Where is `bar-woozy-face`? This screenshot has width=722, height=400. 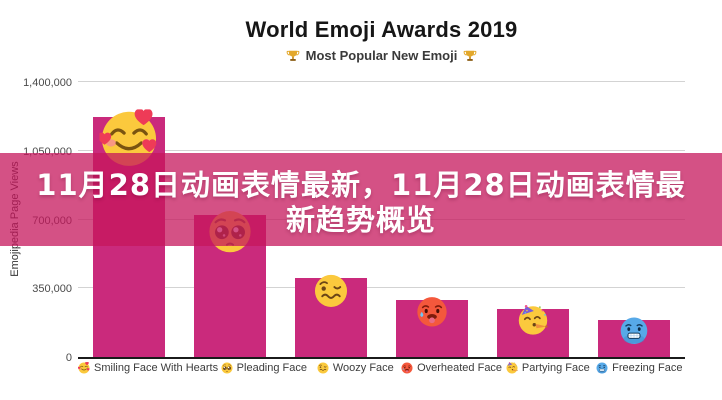 bar-woozy-face is located at coordinates (330, 316).